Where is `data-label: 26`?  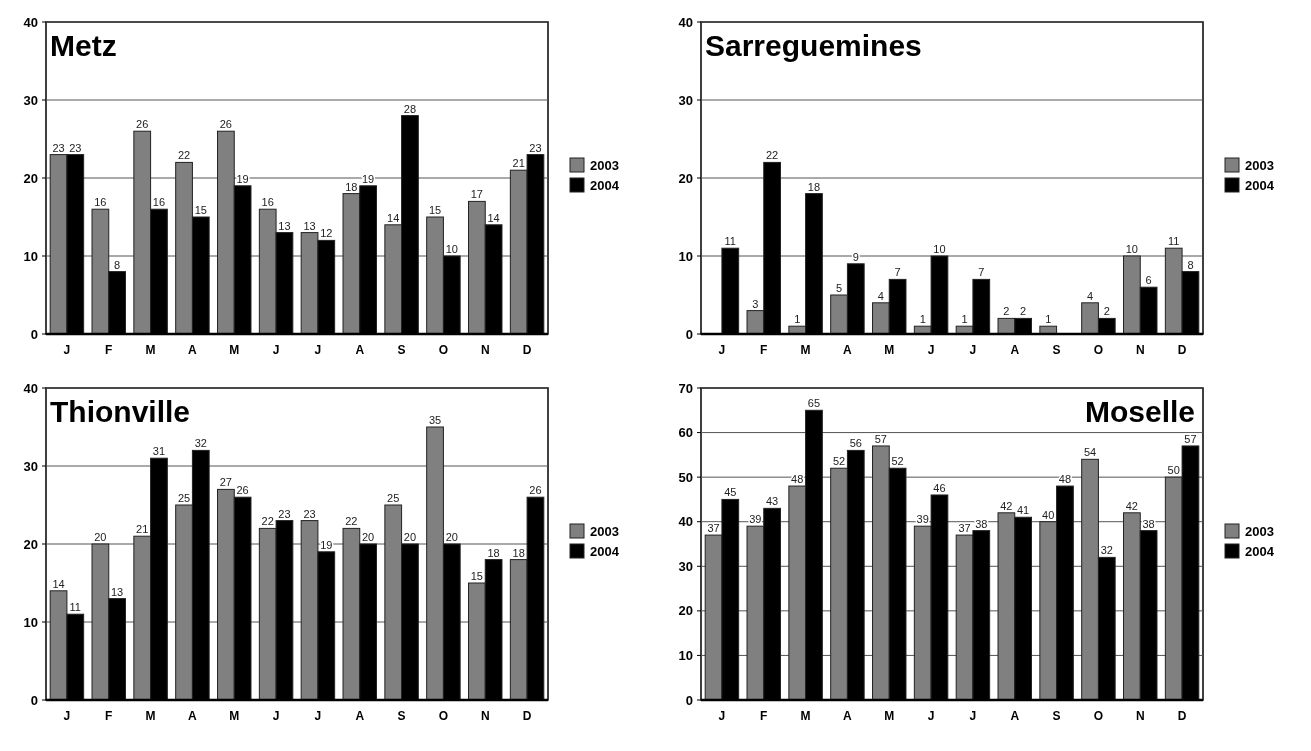 data-label: 26 is located at coordinates (142, 124).